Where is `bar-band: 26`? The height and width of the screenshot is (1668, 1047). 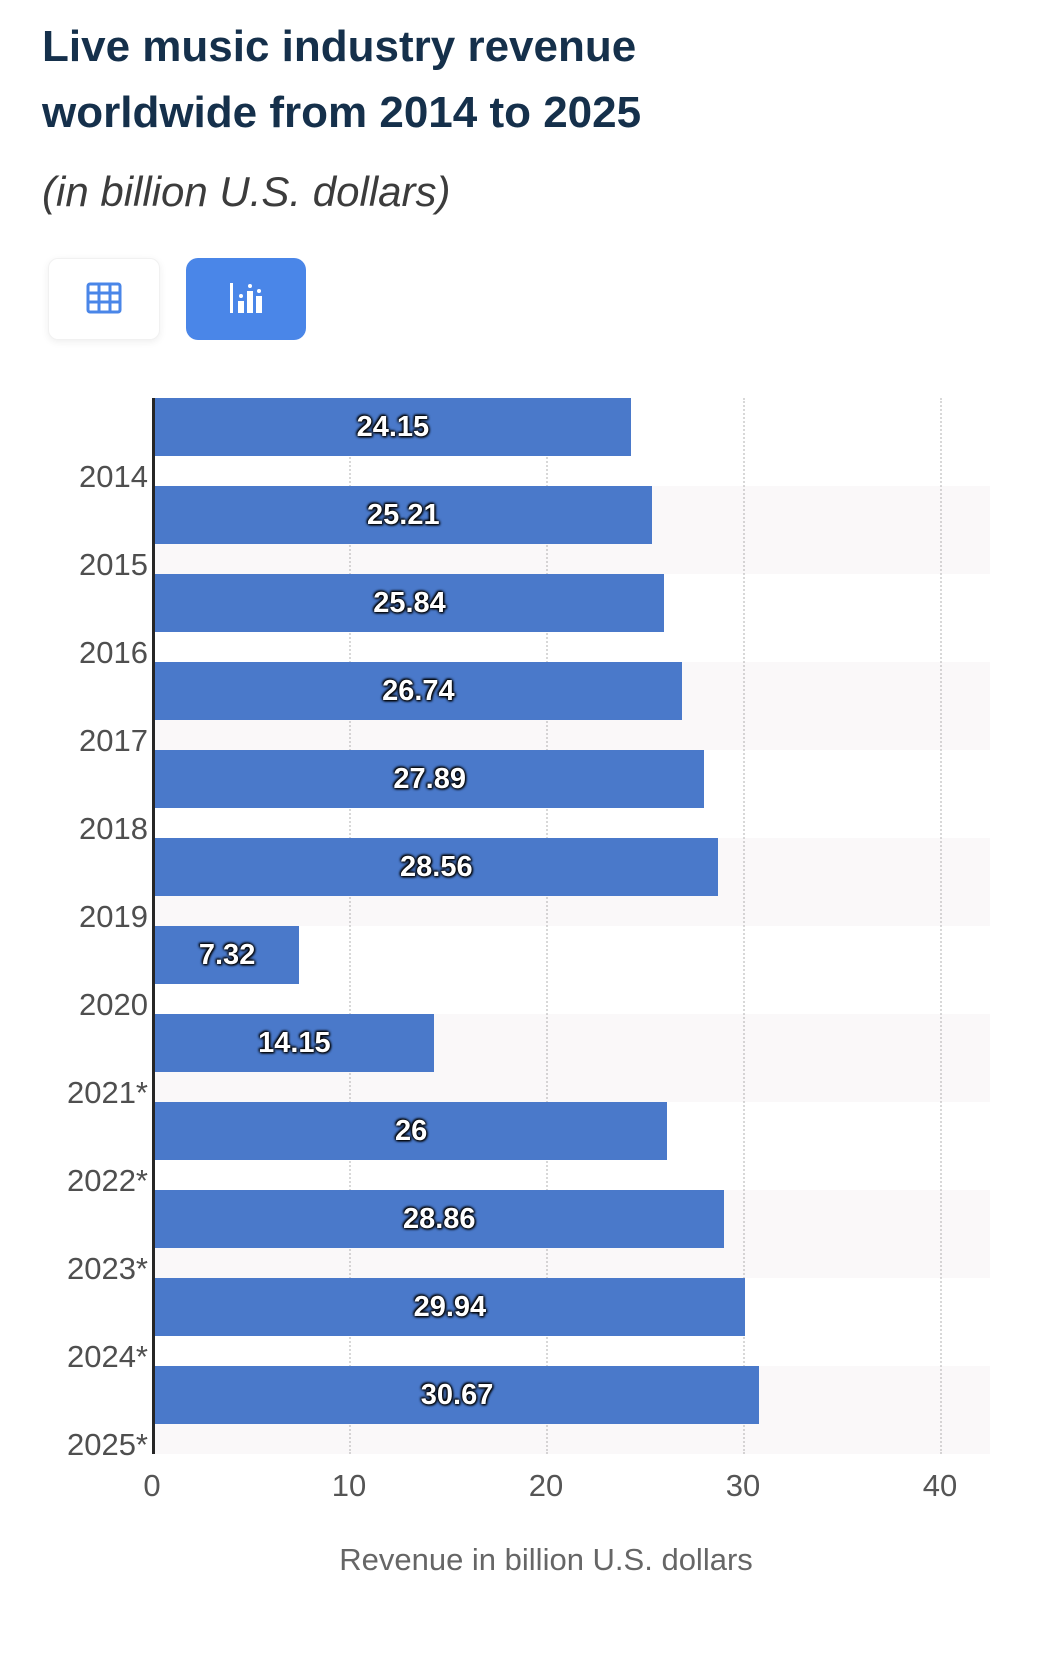
bar-band: 26 is located at coordinates (571, 1146).